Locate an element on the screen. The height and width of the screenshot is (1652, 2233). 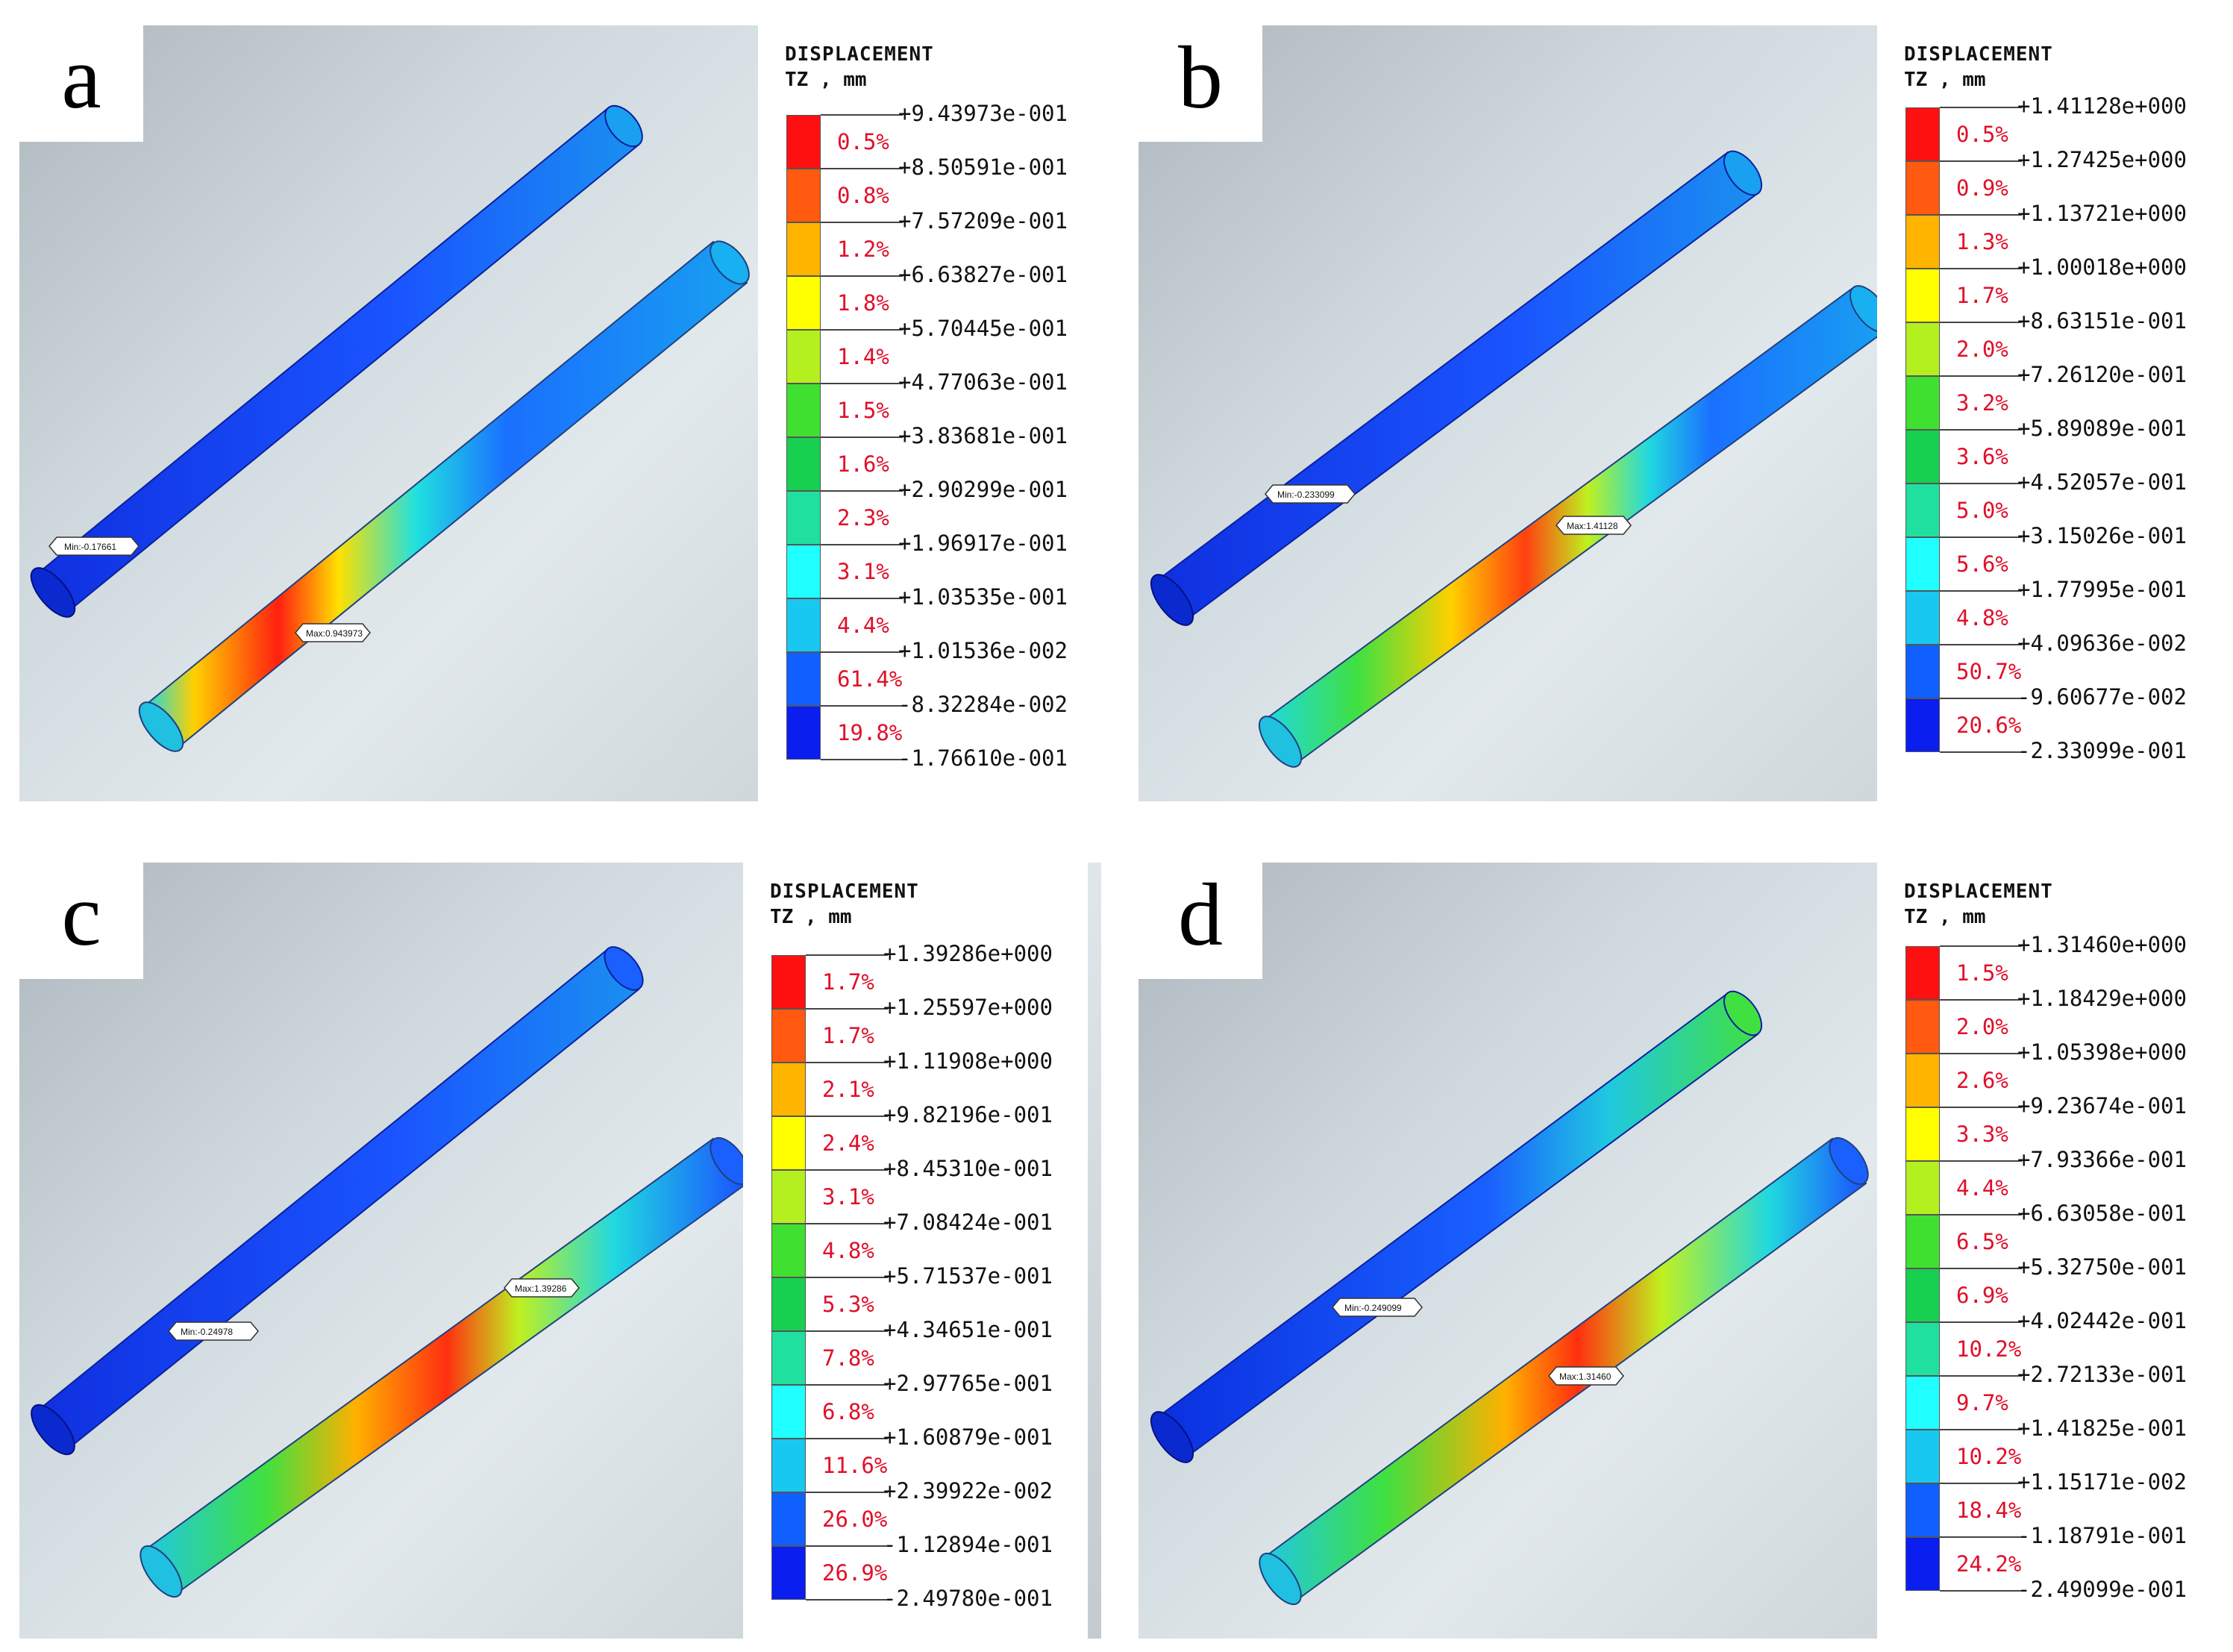
panel-letter: d is located at coordinates (1200, 921).